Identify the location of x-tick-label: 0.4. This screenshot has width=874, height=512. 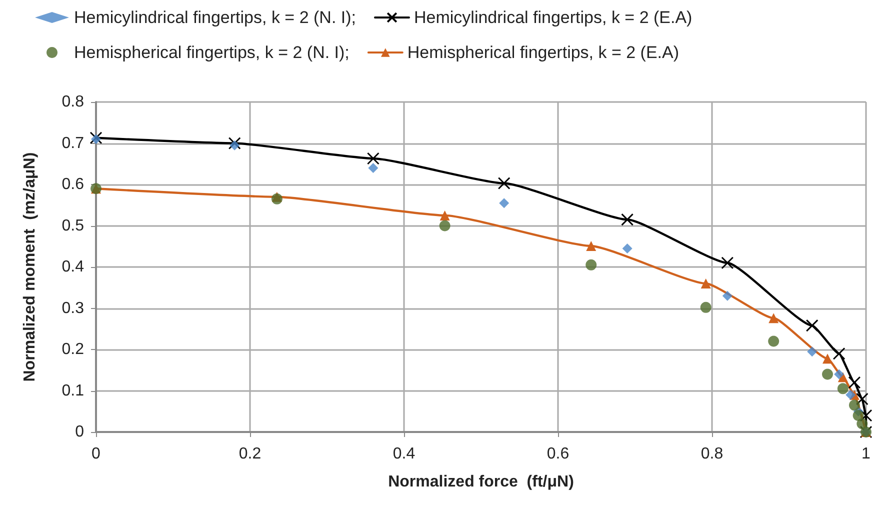
(404, 454).